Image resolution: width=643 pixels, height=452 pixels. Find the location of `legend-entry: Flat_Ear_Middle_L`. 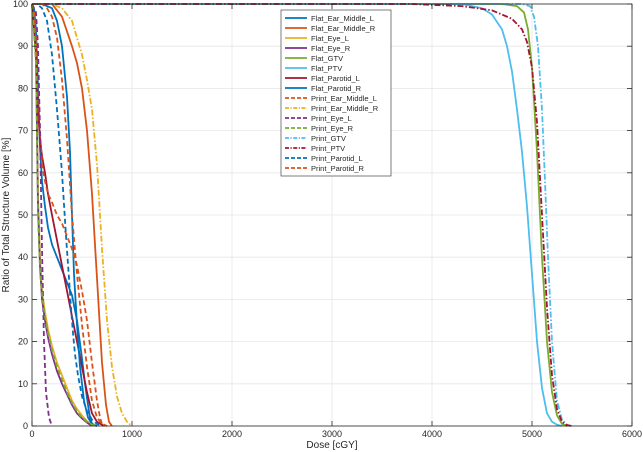

legend-entry: Flat_Ear_Middle_L is located at coordinates (342, 18).